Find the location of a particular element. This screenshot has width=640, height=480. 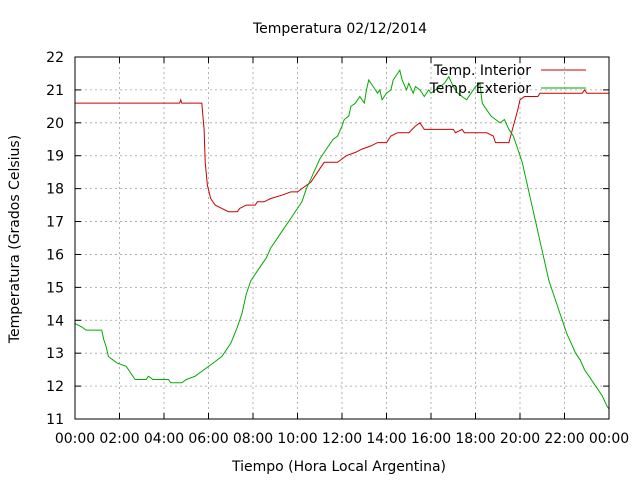

x-tick-label: 22:00 is located at coordinates (564, 439).